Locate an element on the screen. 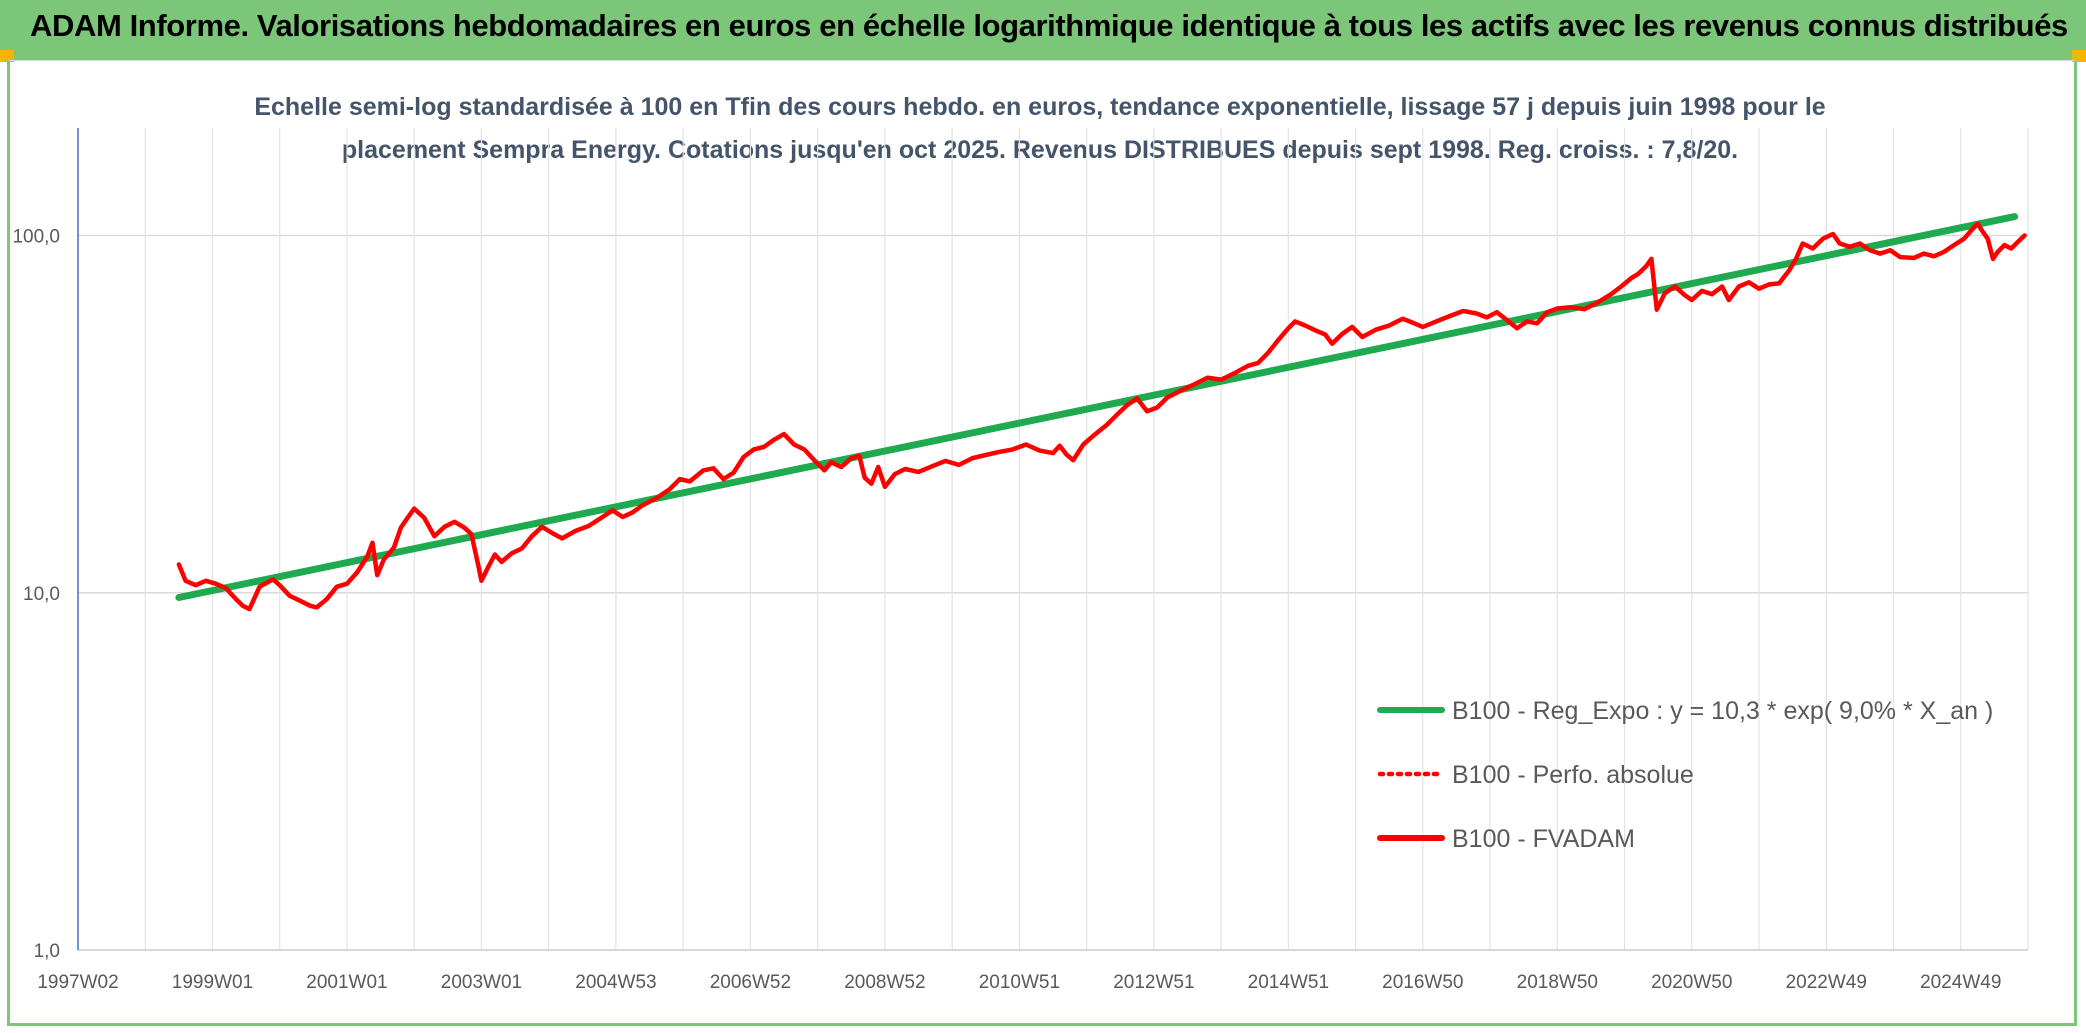 Image resolution: width=2086 pixels, height=1033 pixels. x-tick-label: 2004W53 is located at coordinates (615, 982).